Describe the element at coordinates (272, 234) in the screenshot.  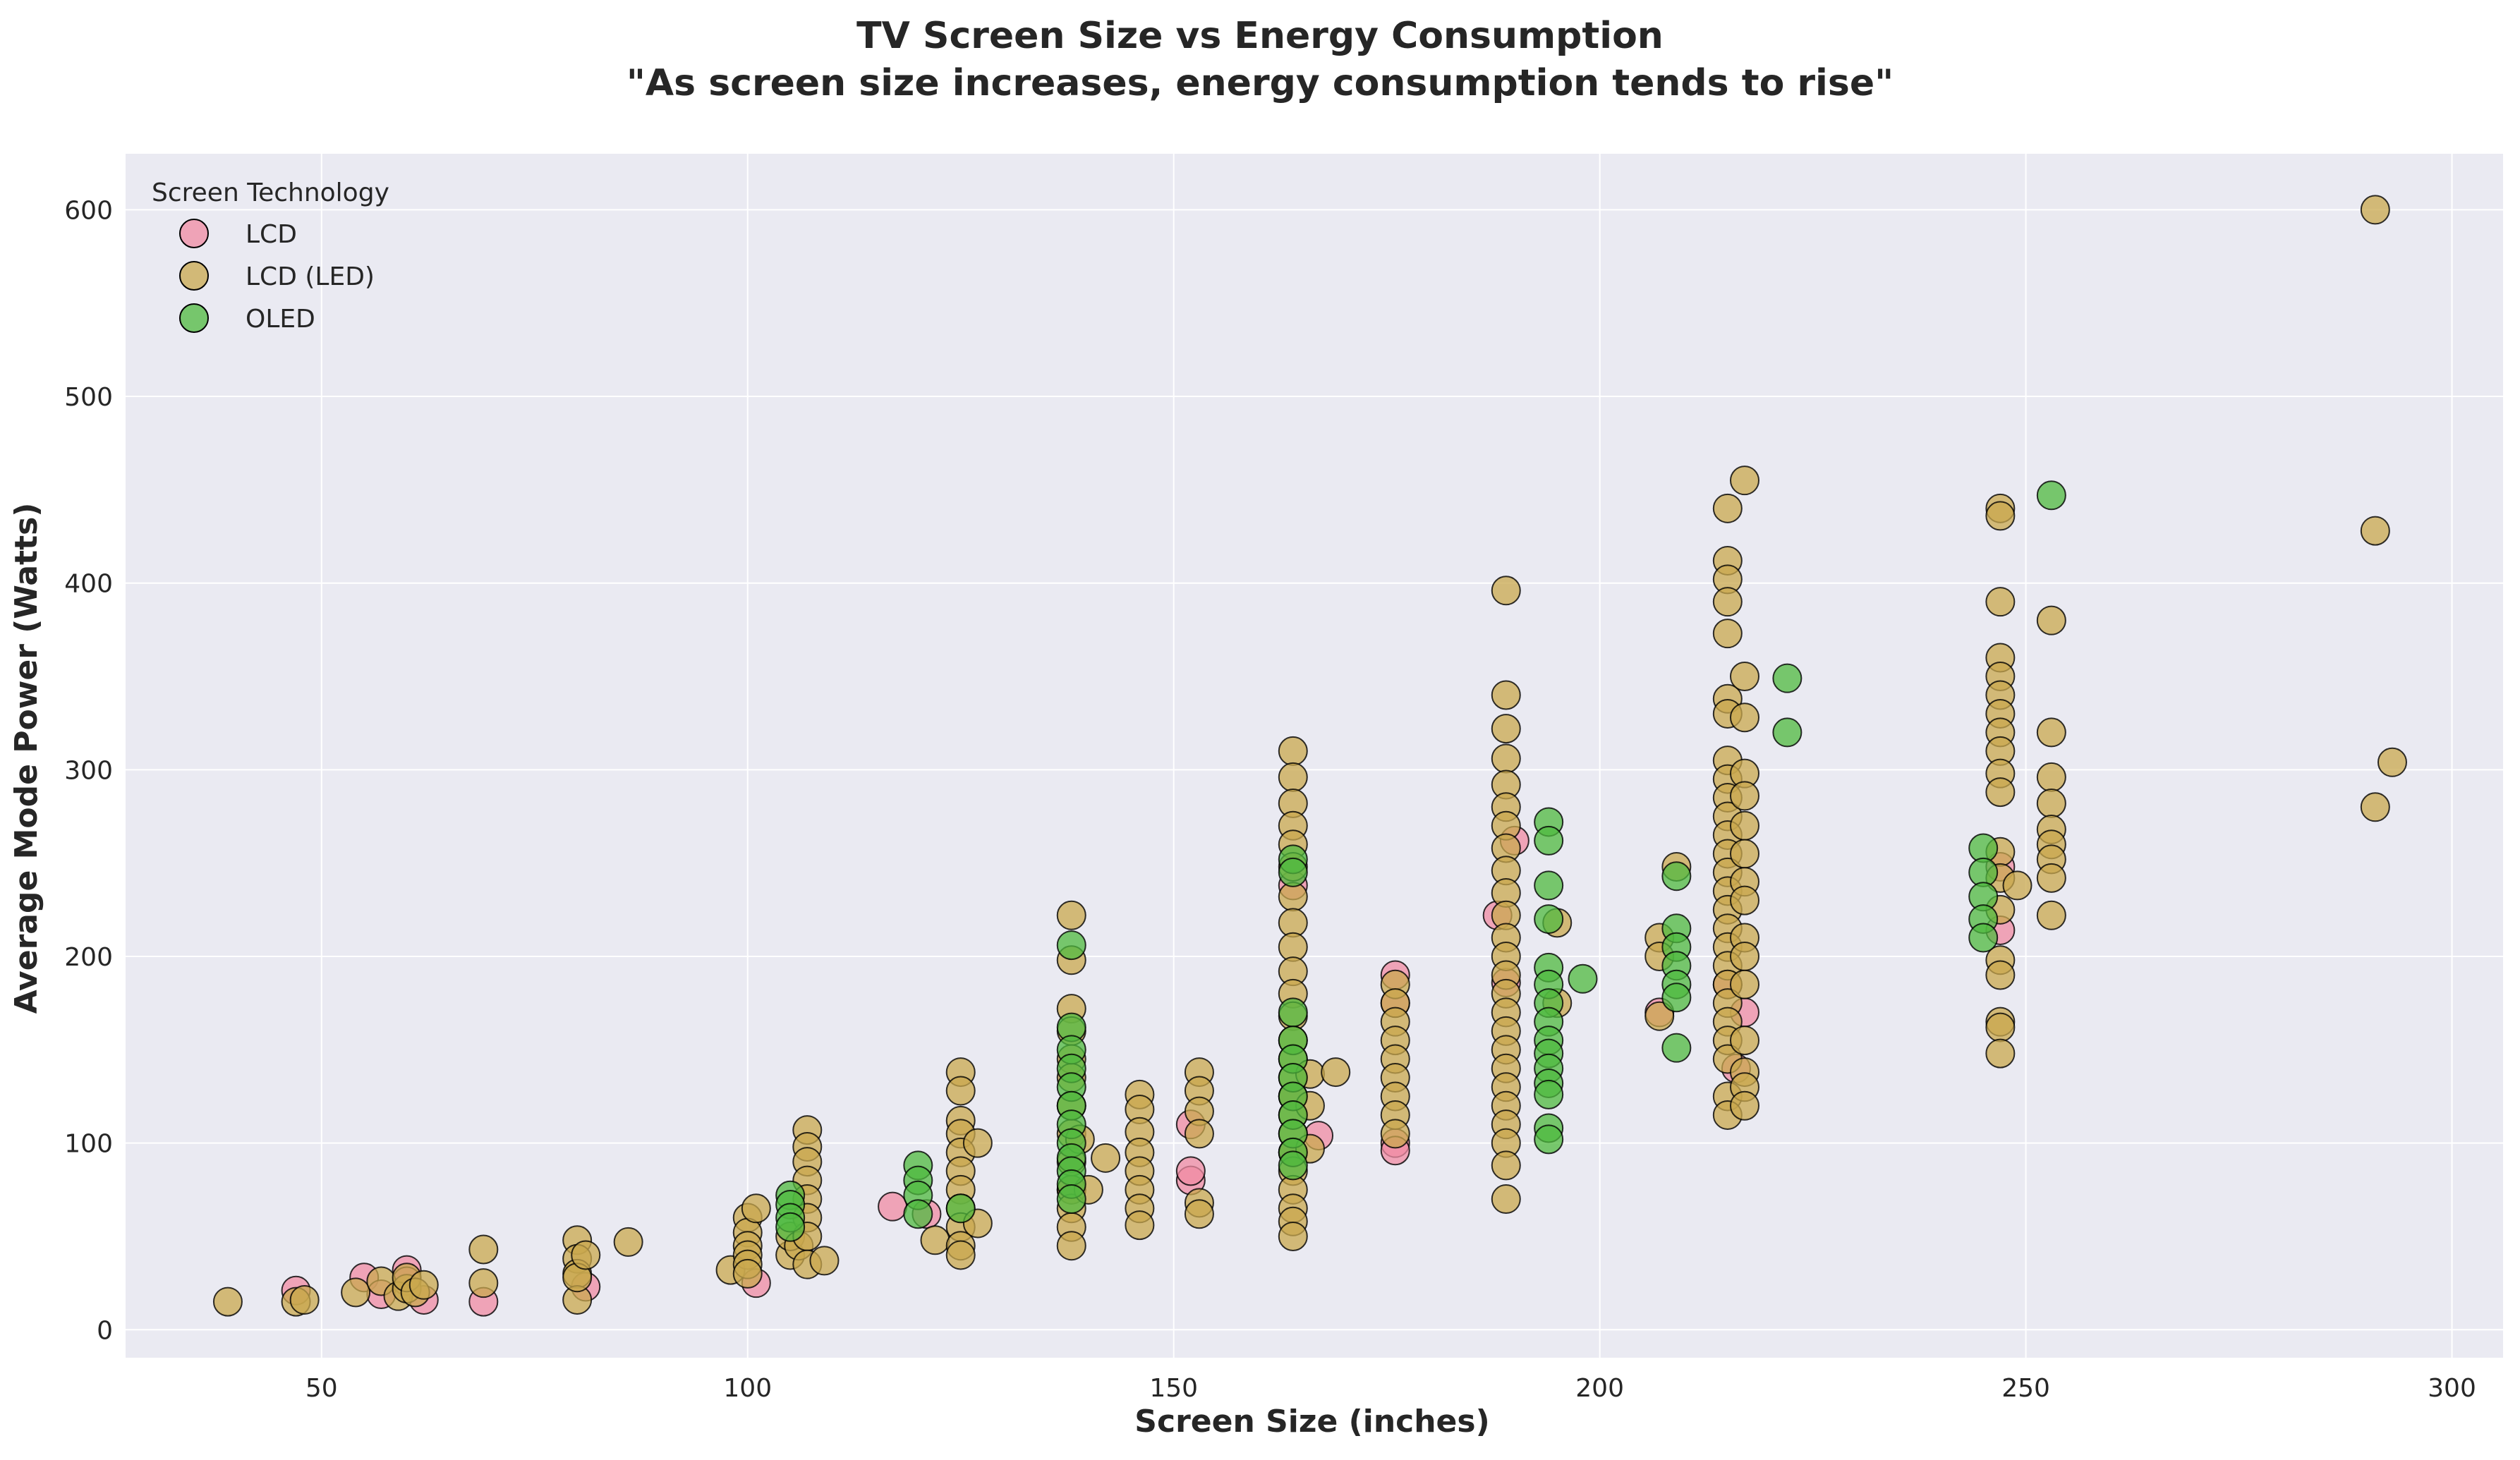
I see `legend-label-lcd: LCD` at that location.